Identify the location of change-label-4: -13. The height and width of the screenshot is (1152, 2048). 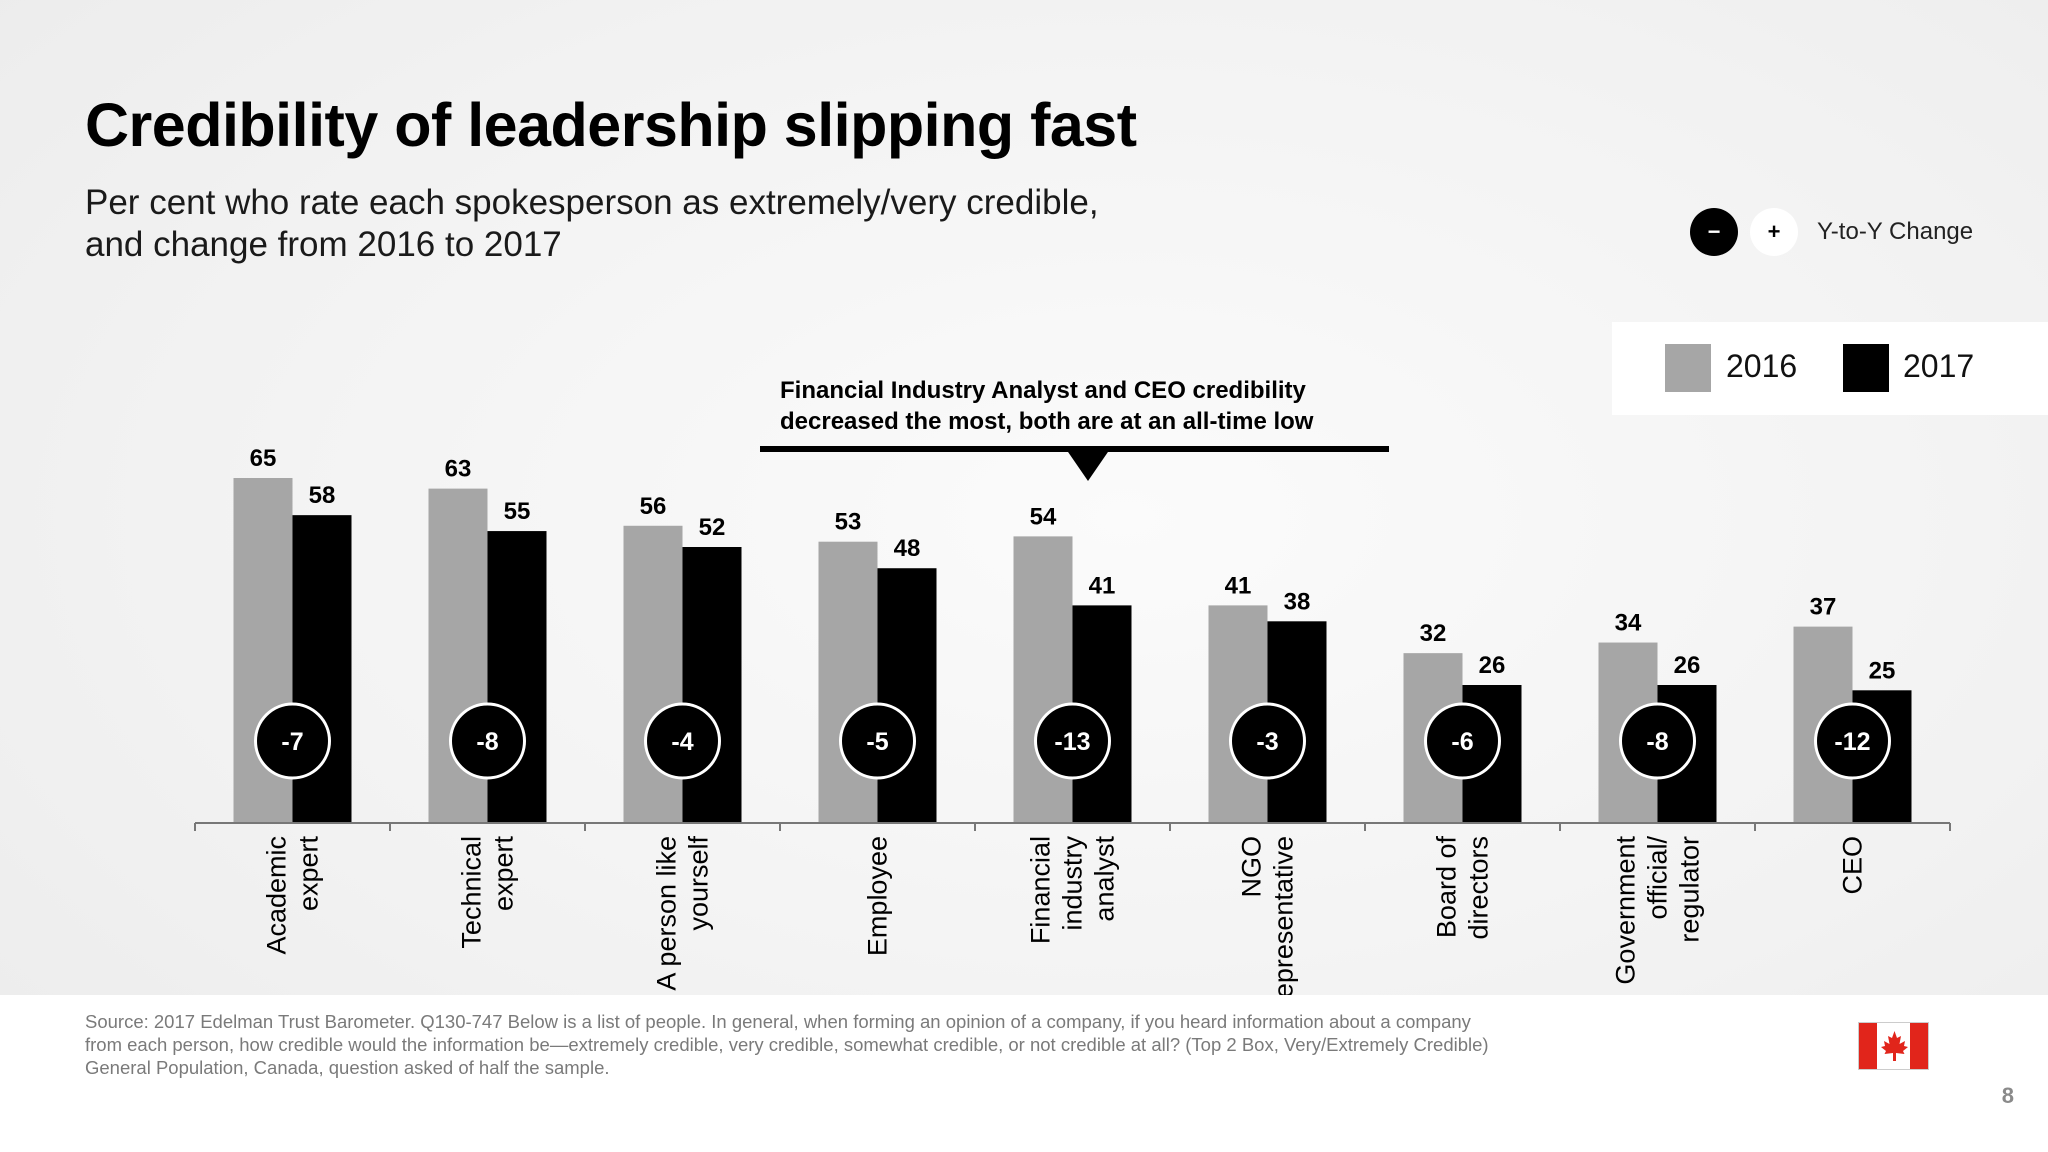
(1072, 742).